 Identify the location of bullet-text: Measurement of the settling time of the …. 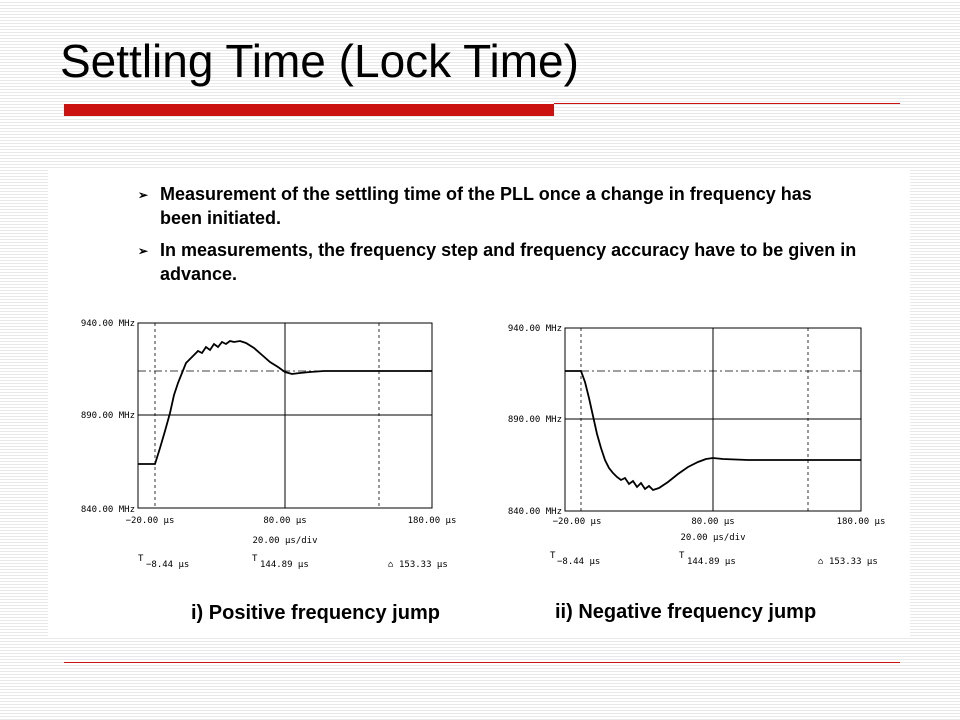
(486, 206).